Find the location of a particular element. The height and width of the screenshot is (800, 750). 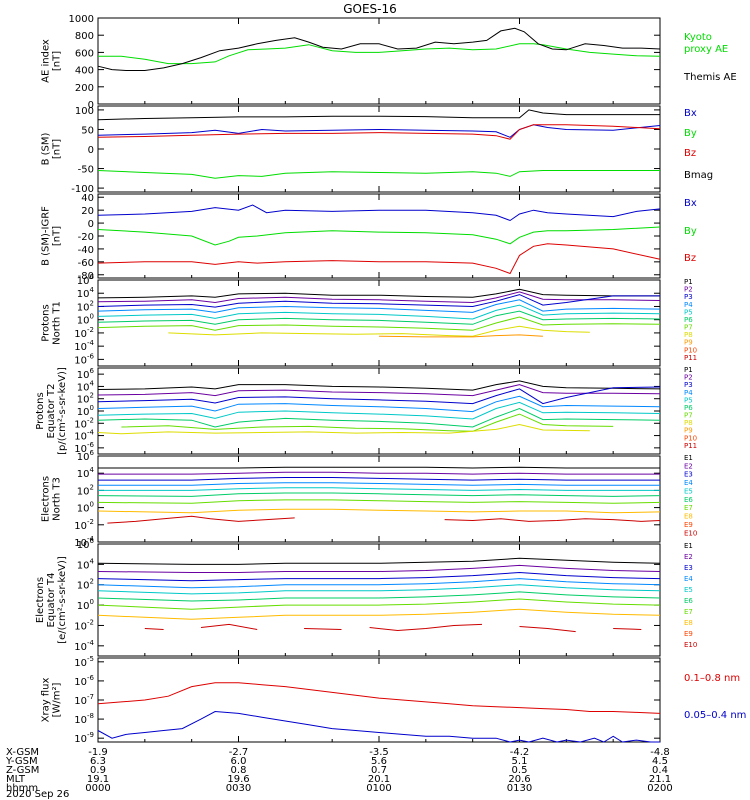

x-row-value: 21.1 is located at coordinates (660, 779).